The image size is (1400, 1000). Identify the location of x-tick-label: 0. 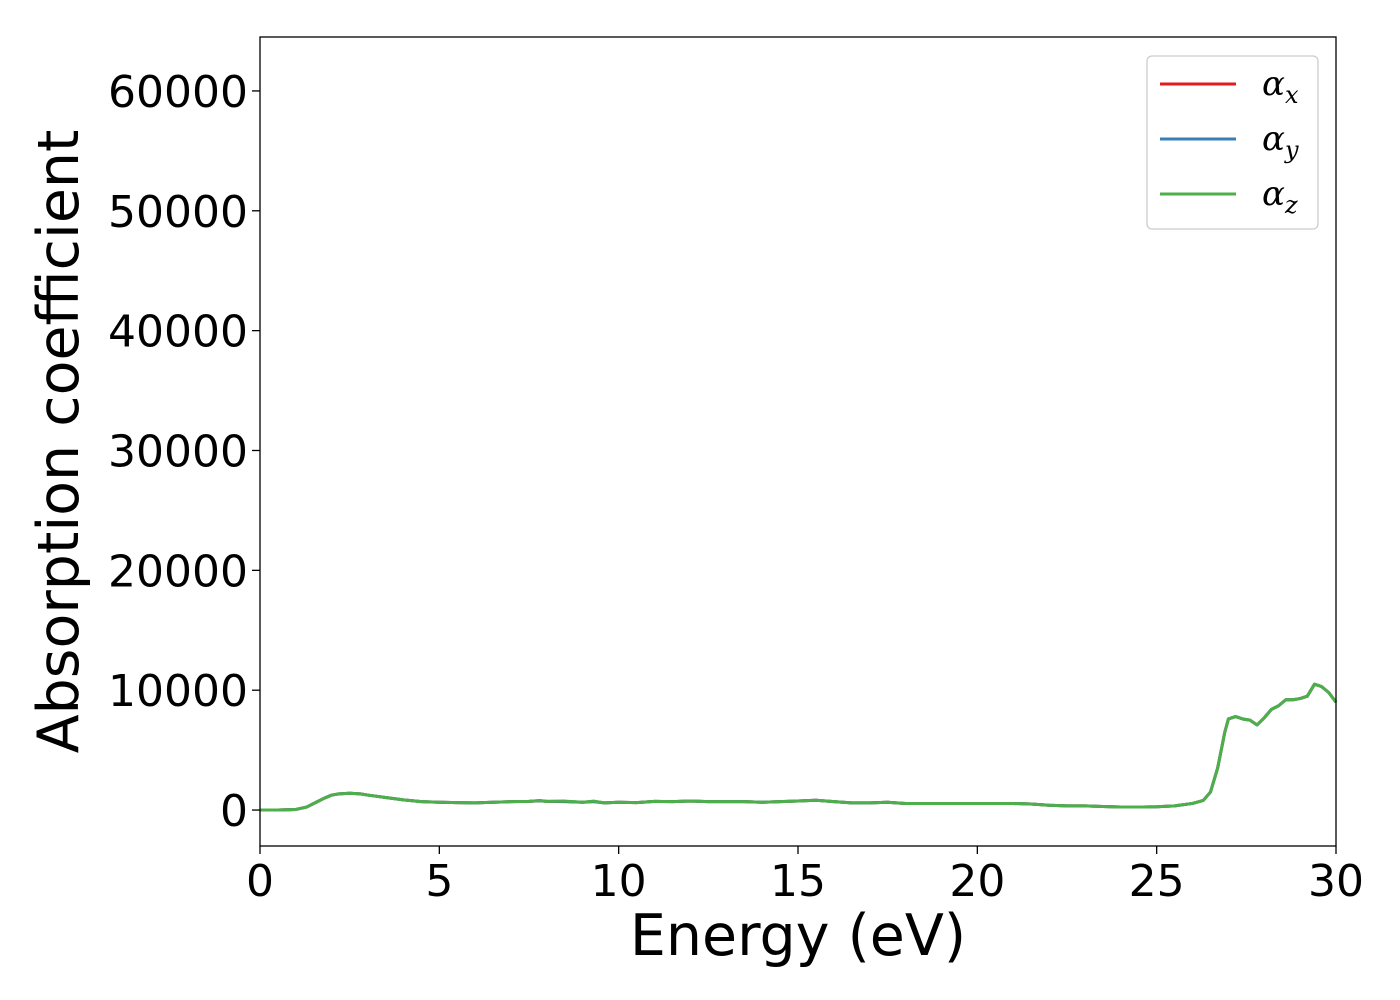
(260, 881).